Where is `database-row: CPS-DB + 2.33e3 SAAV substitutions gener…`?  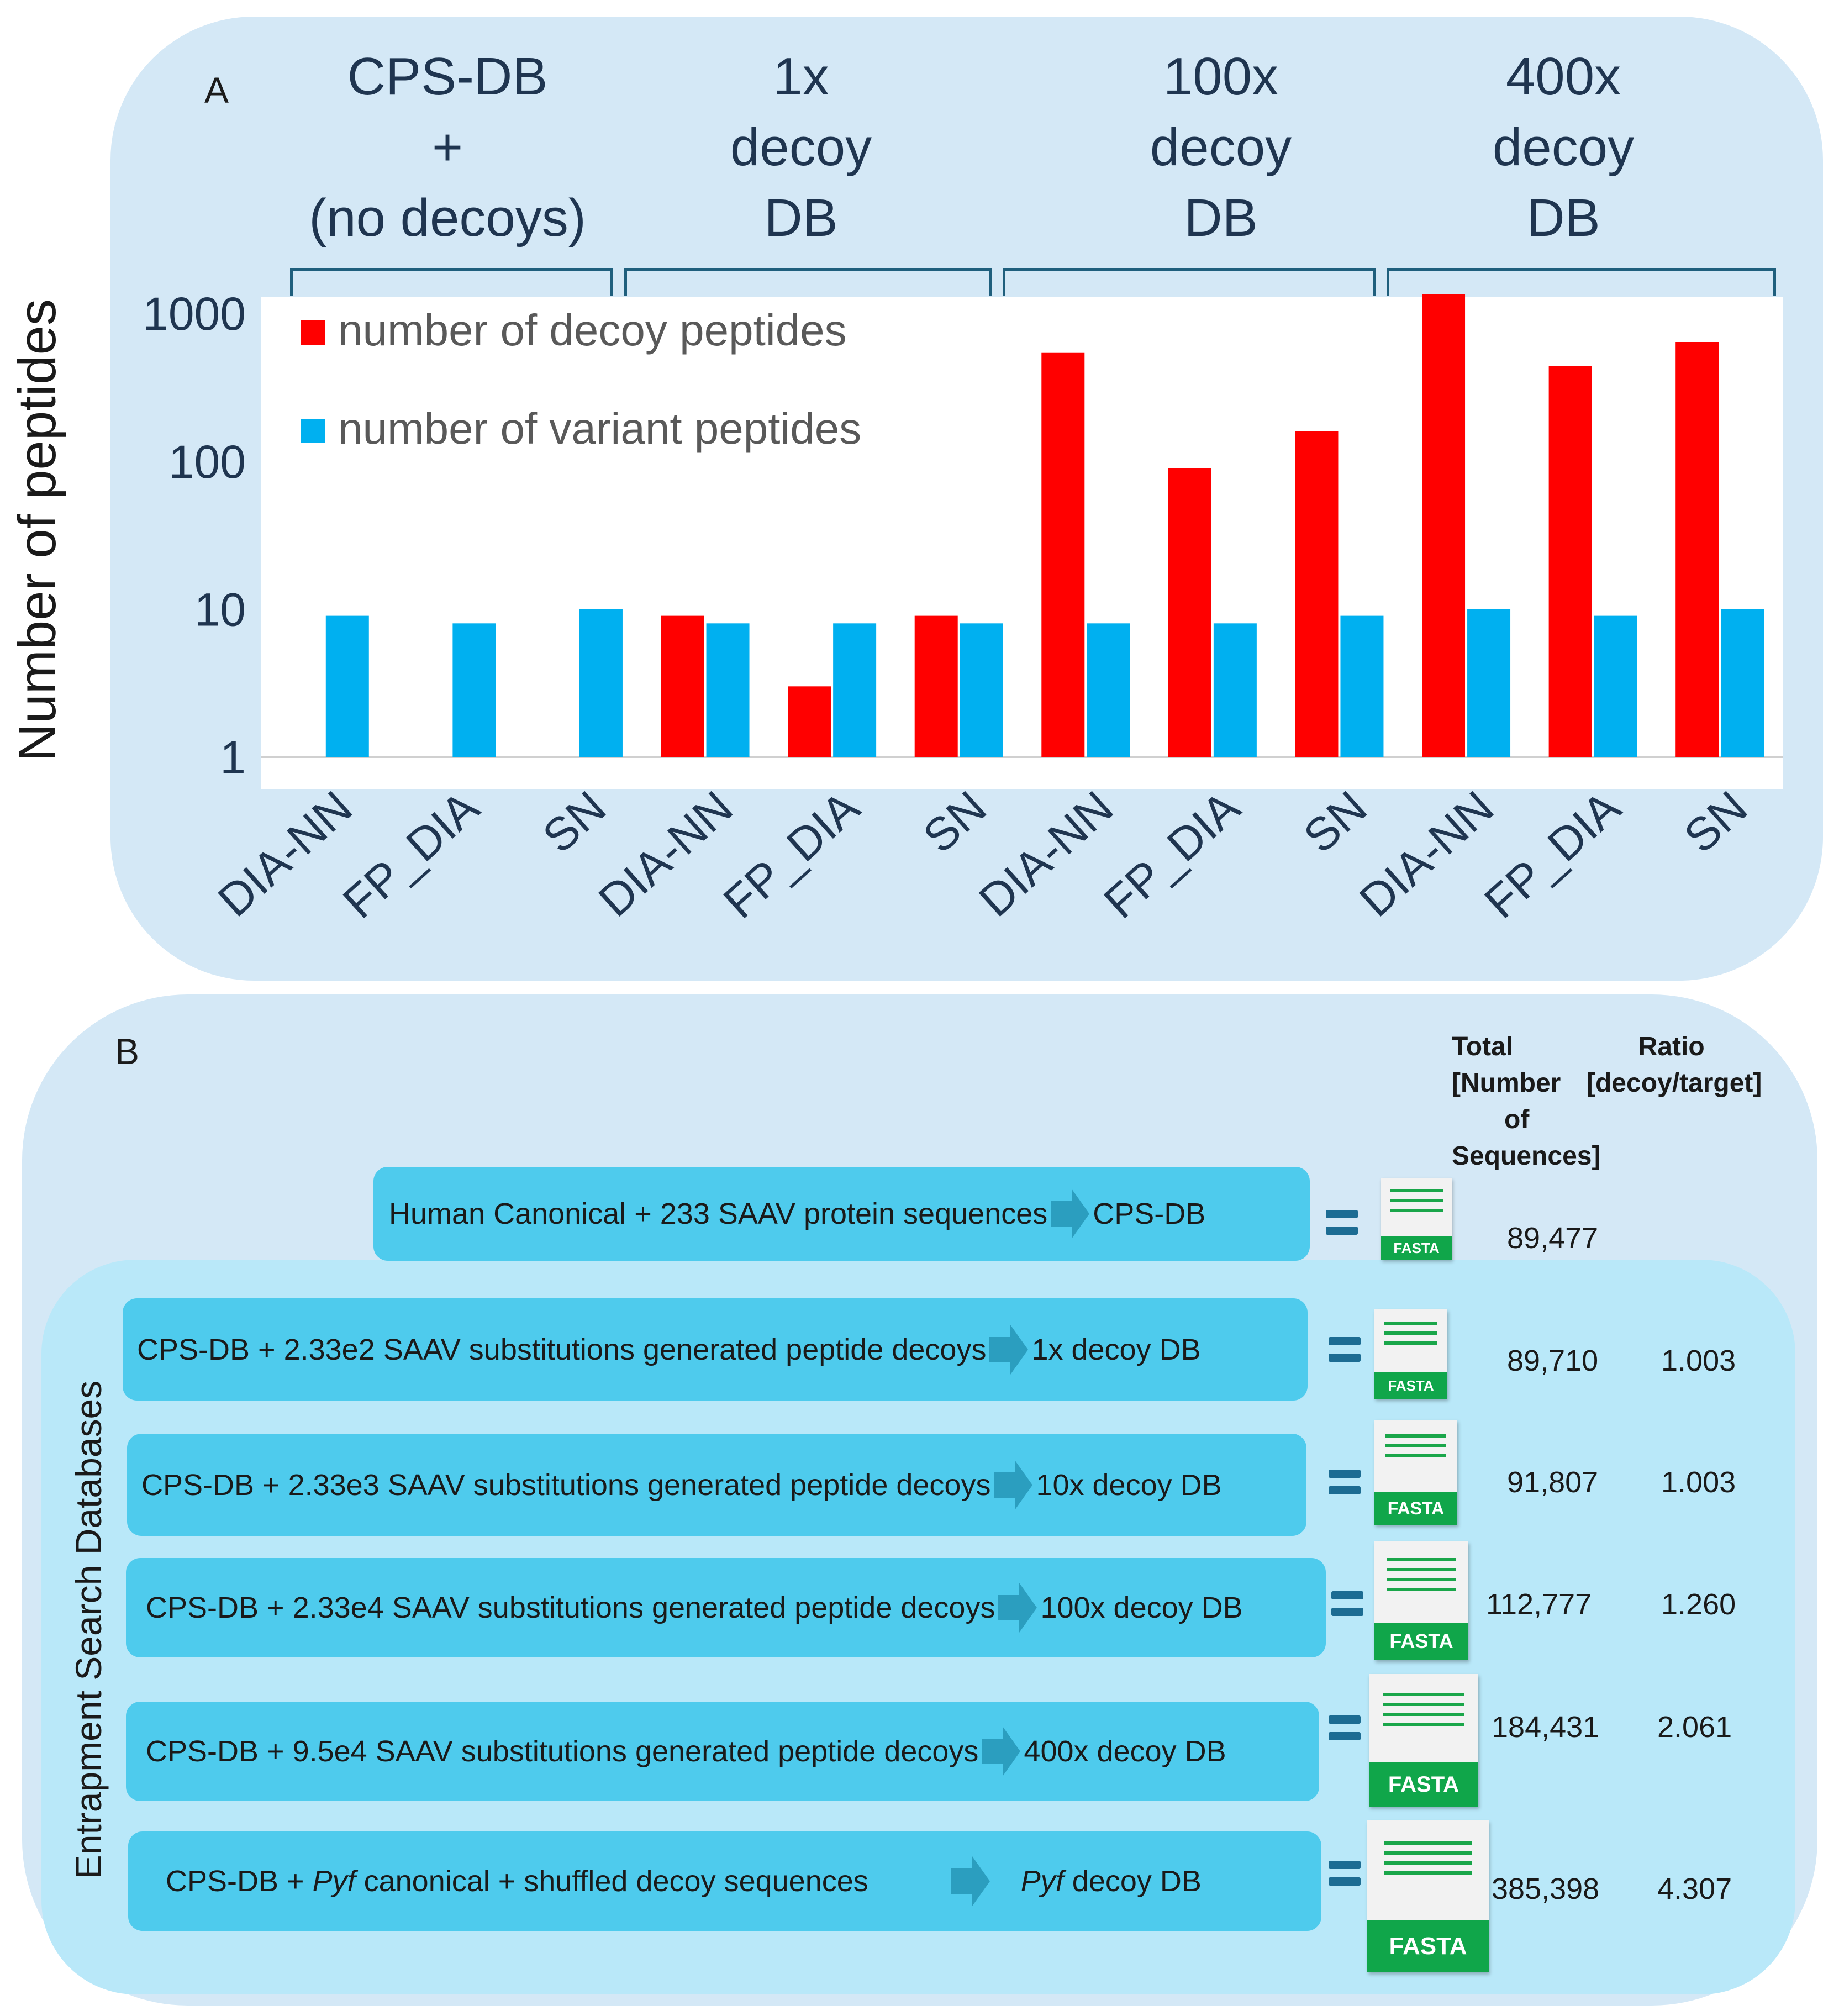
database-row: CPS-DB + 2.33e3 SAAV substitutions gener… is located at coordinates (716, 1485).